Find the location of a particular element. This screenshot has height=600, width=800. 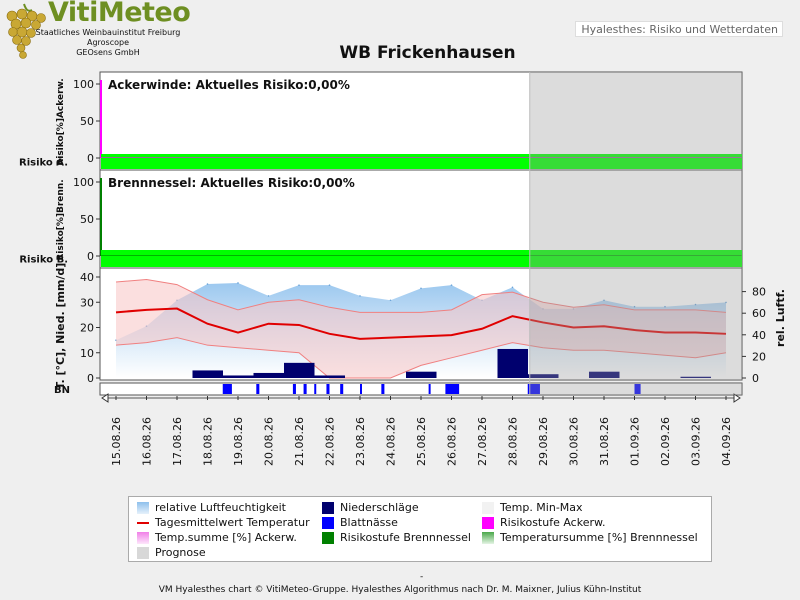

legend-label: Risikostufe Brennnessel is located at coordinates (405, 537).